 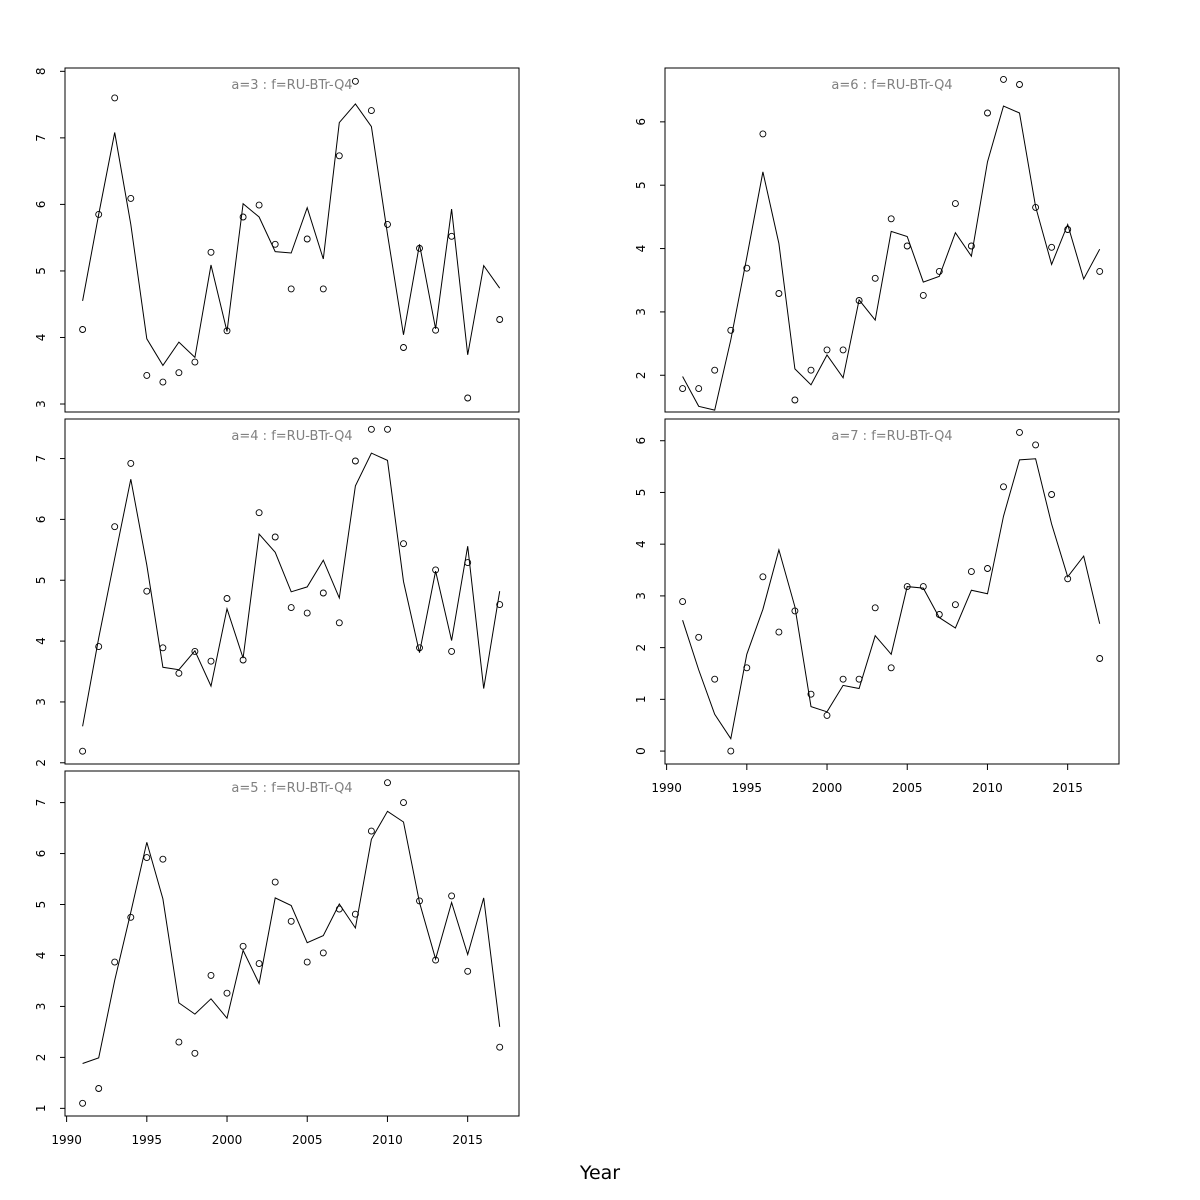 What do you see at coordinates (599, 1173) in the screenshot?
I see `x-axis-label: Year` at bounding box center [599, 1173].